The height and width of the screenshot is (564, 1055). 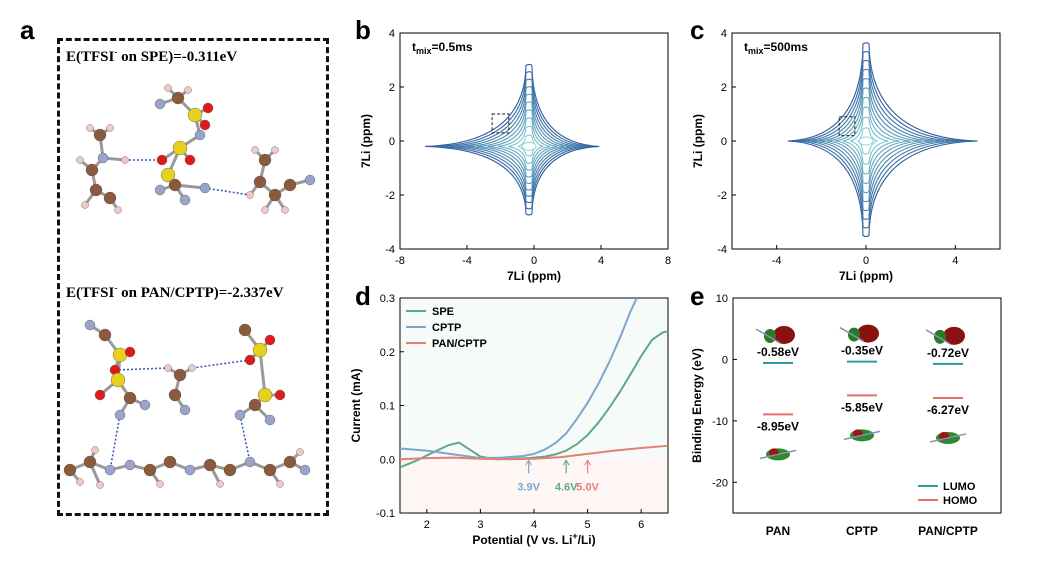 I want to click on mol-bottom-bond, so click(x=262, y=372).